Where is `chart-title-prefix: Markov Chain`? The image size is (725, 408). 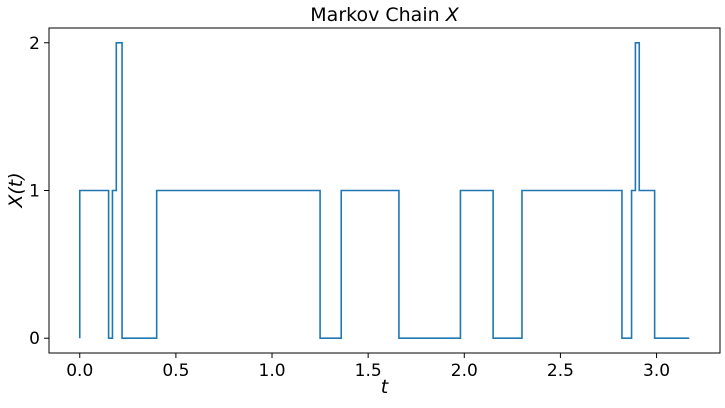
chart-title-prefix: Markov Chain is located at coordinates (377, 15).